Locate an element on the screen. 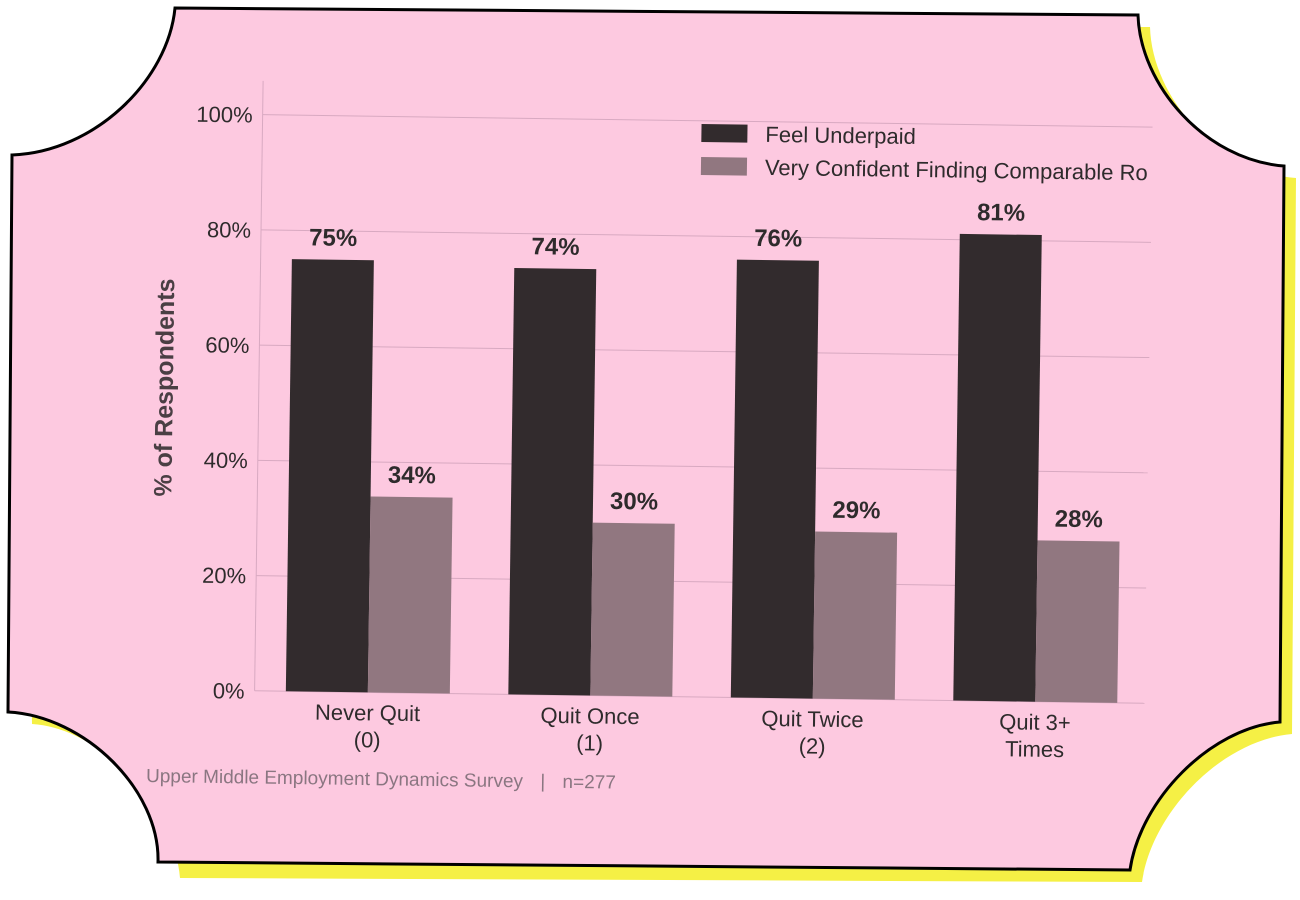  y-axis-label: % of Respondents is located at coordinates (164, 387).